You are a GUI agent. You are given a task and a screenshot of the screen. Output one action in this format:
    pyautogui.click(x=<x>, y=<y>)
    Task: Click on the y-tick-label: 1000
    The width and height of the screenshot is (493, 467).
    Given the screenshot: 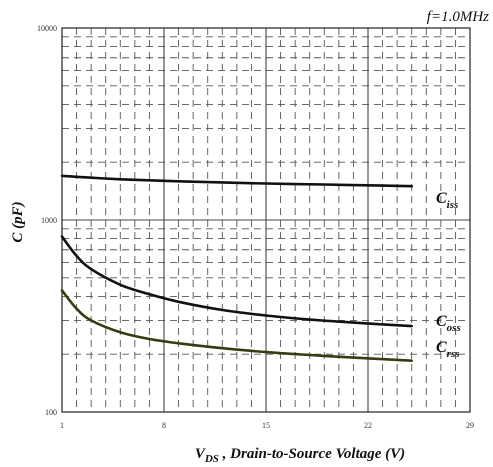 What is the action you would take?
    pyautogui.click(x=49, y=220)
    